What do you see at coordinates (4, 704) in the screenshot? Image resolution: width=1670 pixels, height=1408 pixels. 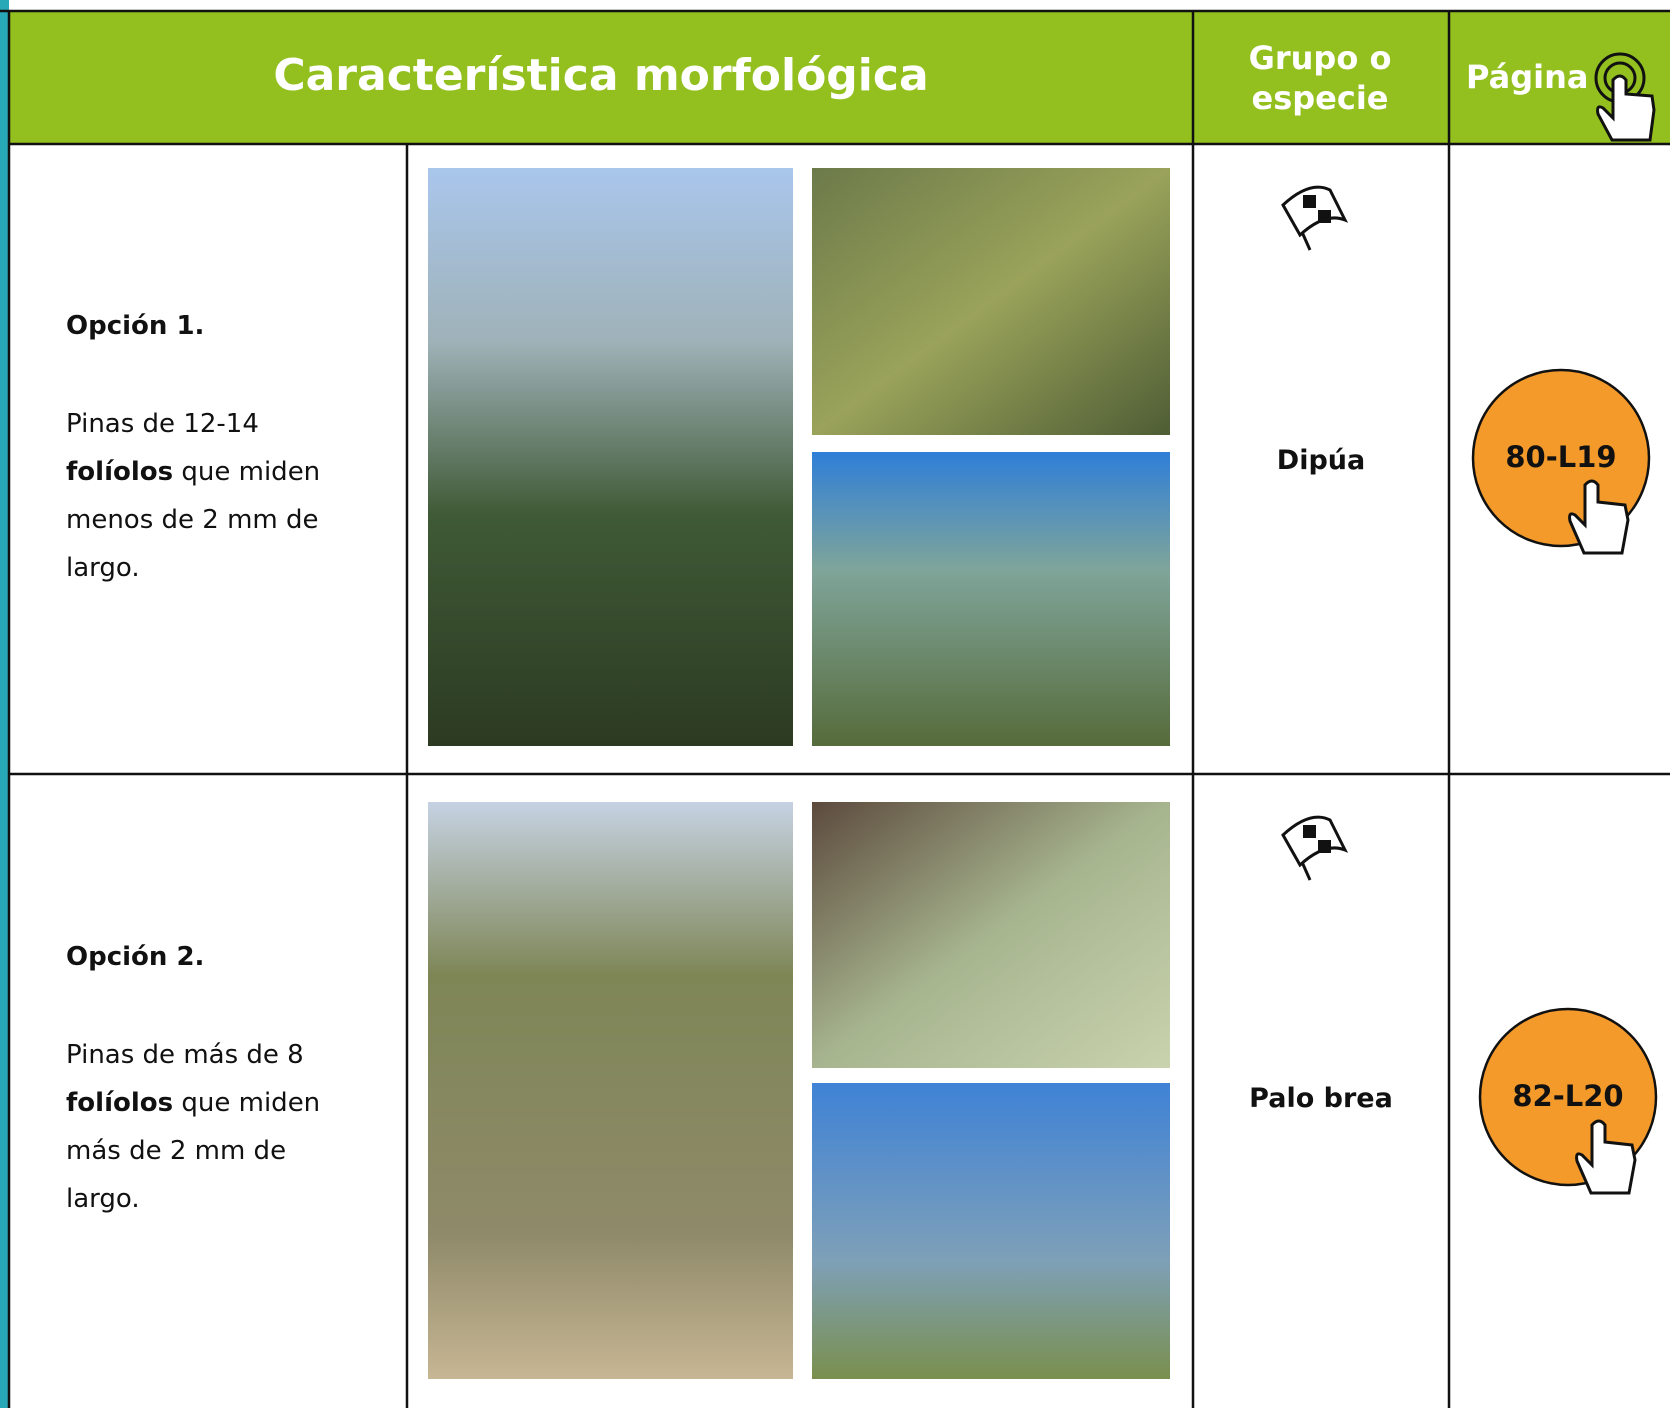 I see `side-strip` at bounding box center [4, 704].